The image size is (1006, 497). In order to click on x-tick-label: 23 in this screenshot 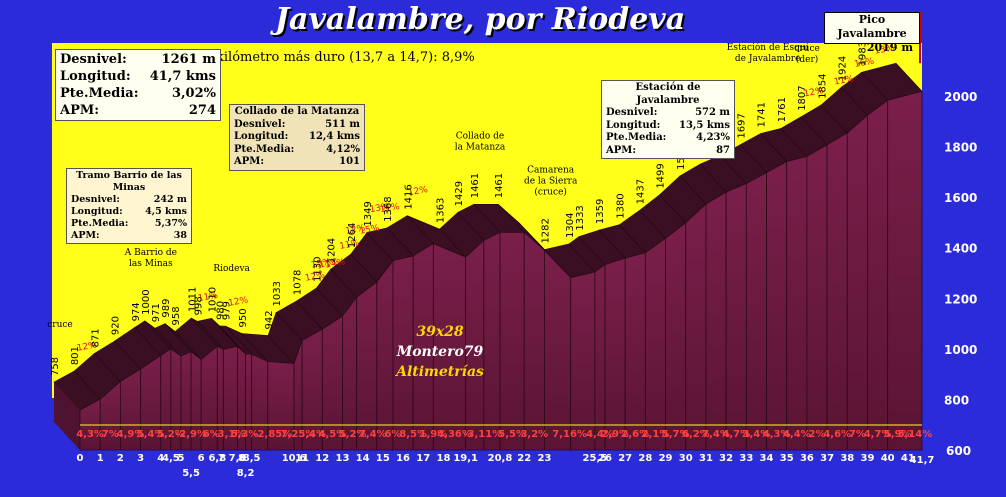, I will do `click(544, 458)`.